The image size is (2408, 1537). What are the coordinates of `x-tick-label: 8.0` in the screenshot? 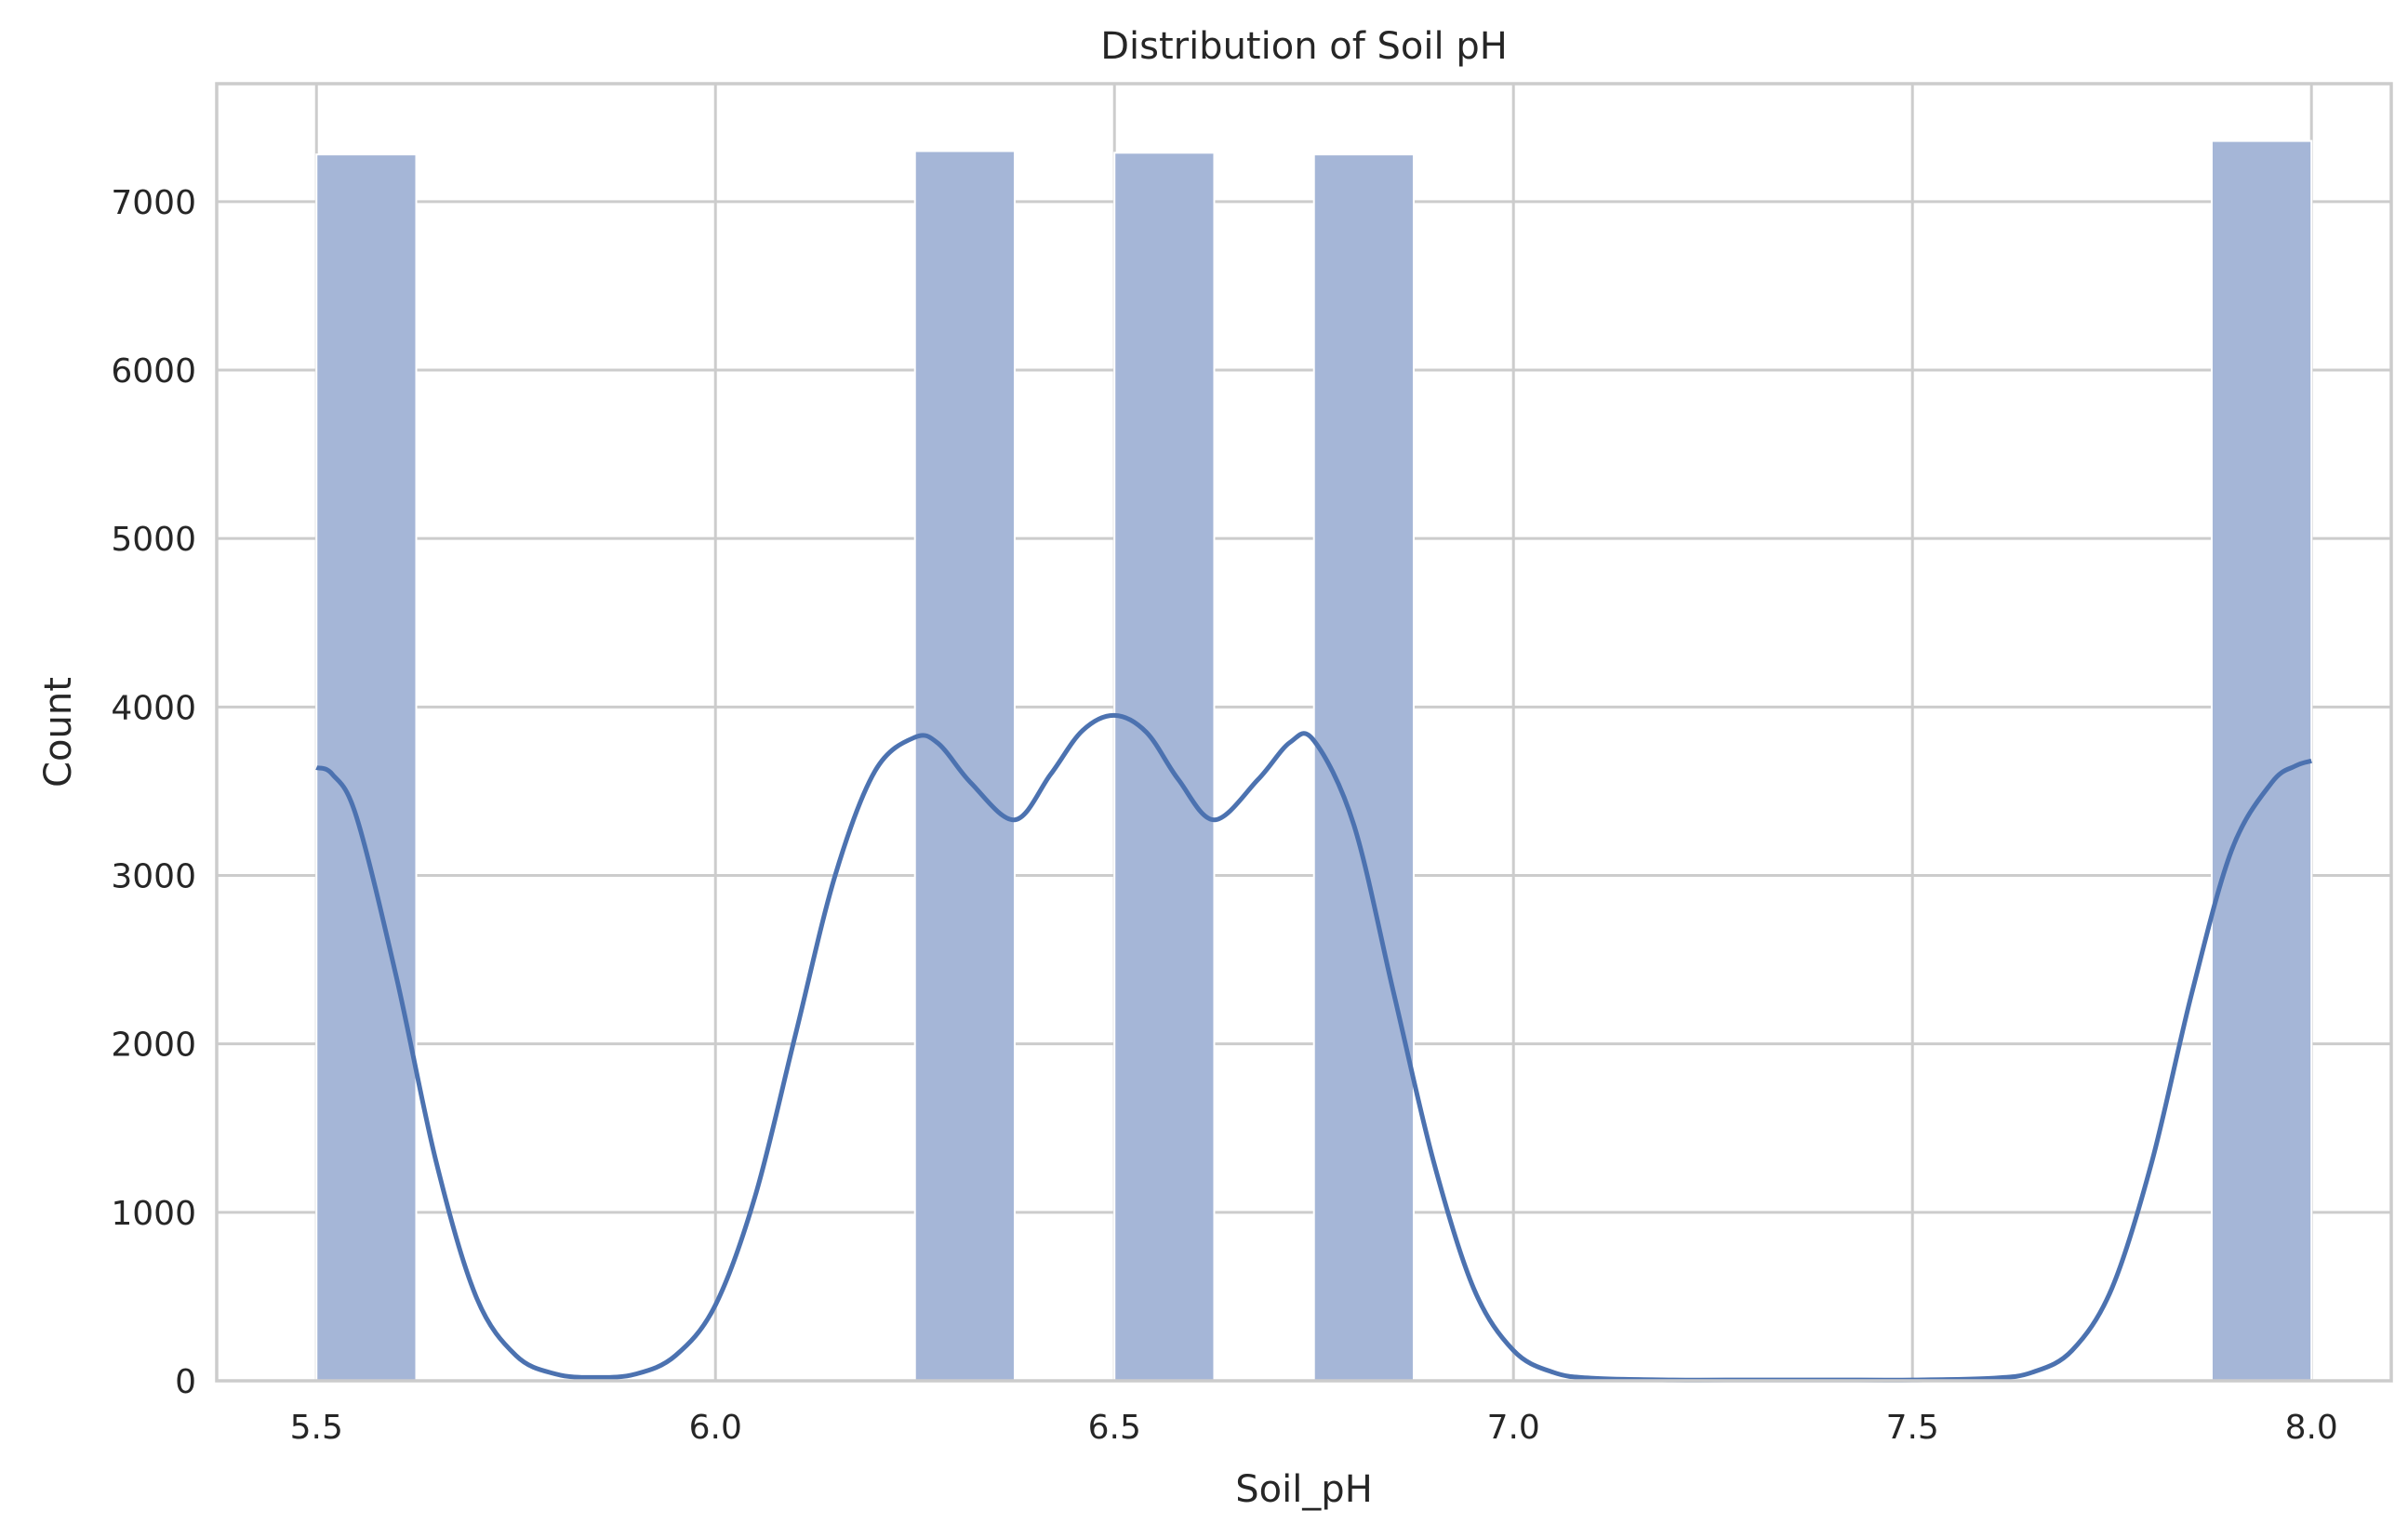 It's located at (2312, 1428).